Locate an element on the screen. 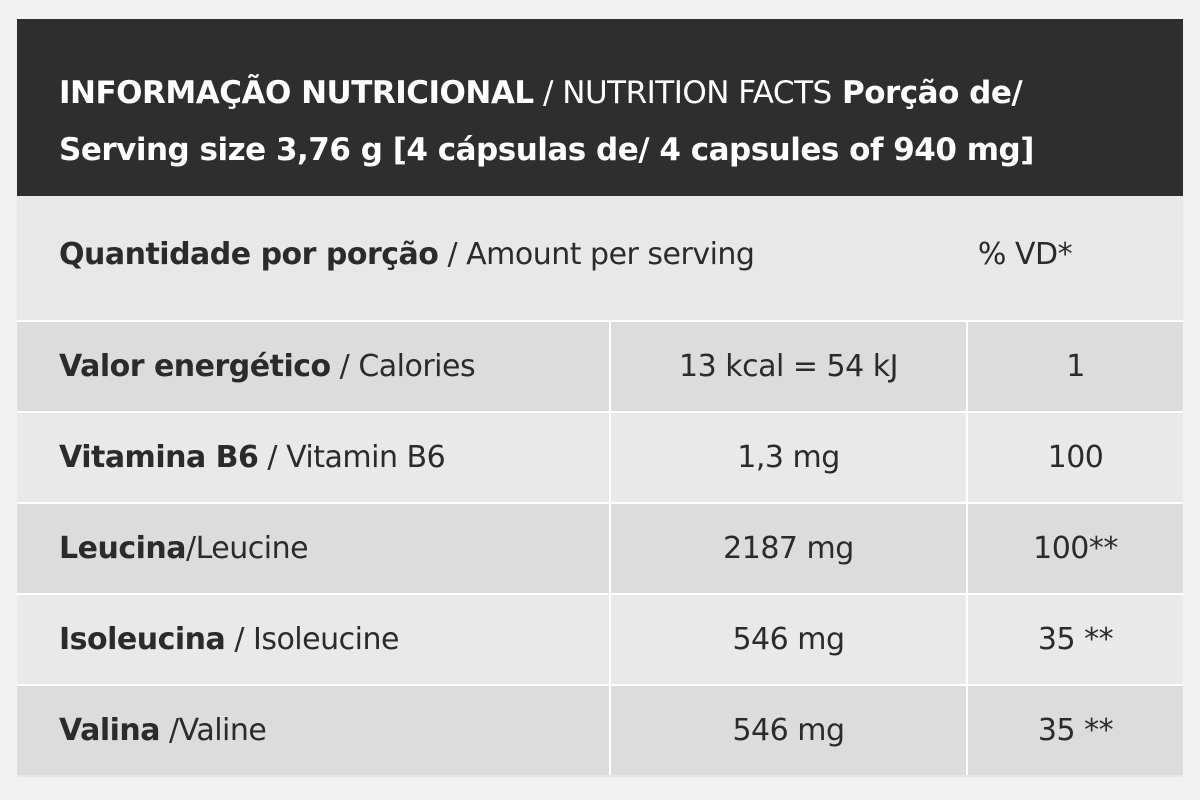 Image resolution: width=1200 pixels, height=800 pixels. table-row: Valina /Valine 546 mg 35 ** is located at coordinates (600, 729).